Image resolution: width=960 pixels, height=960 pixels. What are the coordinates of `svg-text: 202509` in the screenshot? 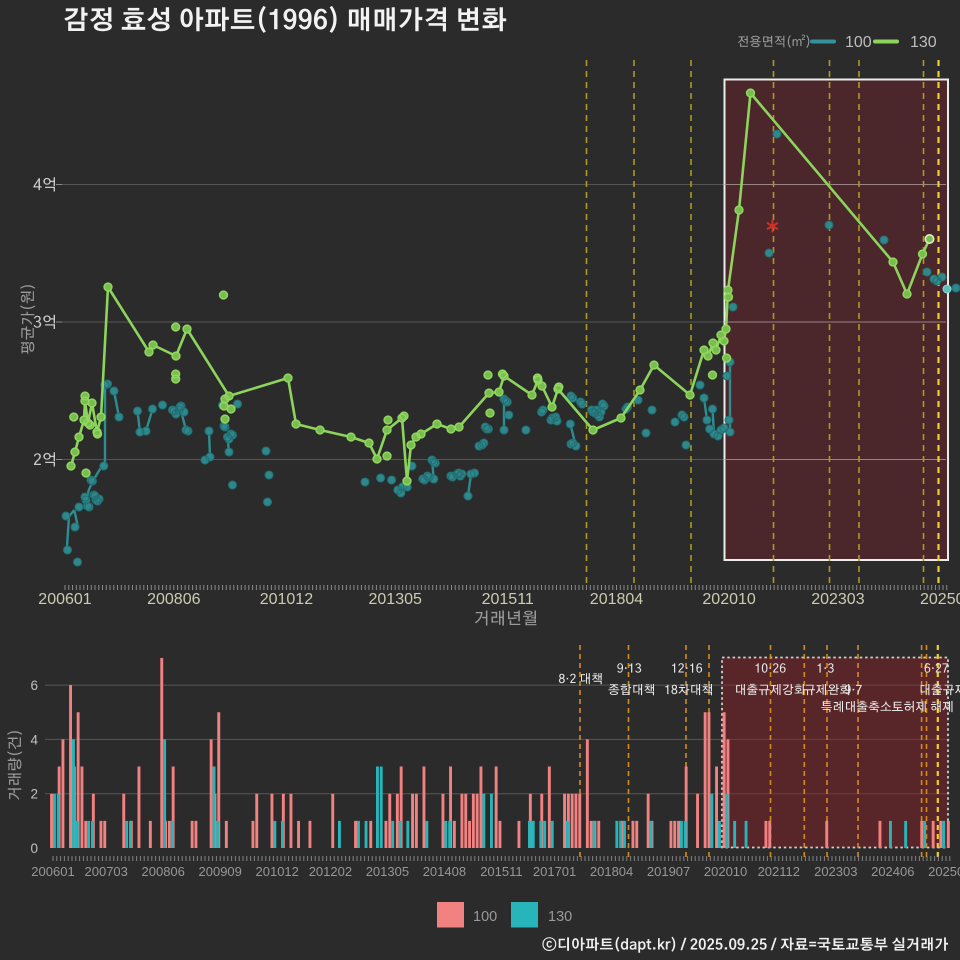 It's located at (944, 871).